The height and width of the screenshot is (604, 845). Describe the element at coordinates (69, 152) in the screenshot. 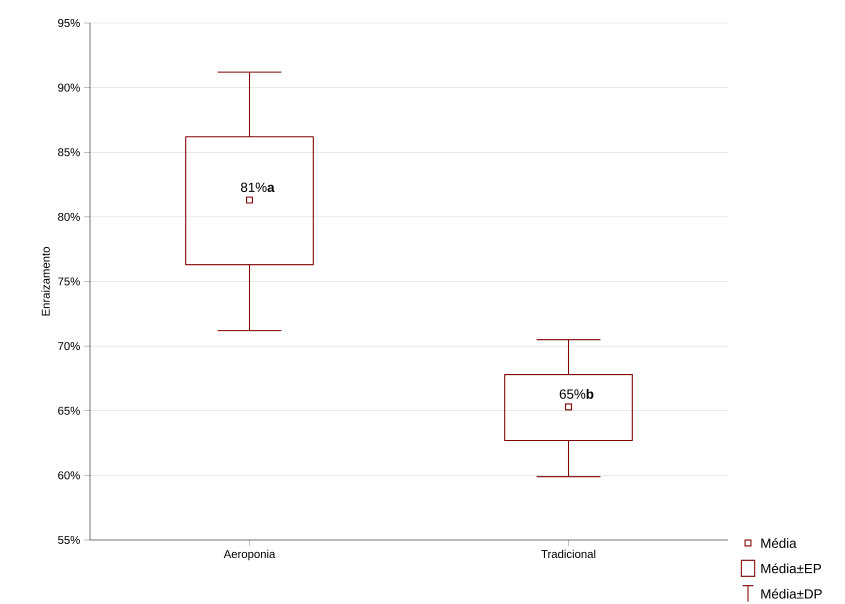

I see `y-tick-label: 85%` at that location.